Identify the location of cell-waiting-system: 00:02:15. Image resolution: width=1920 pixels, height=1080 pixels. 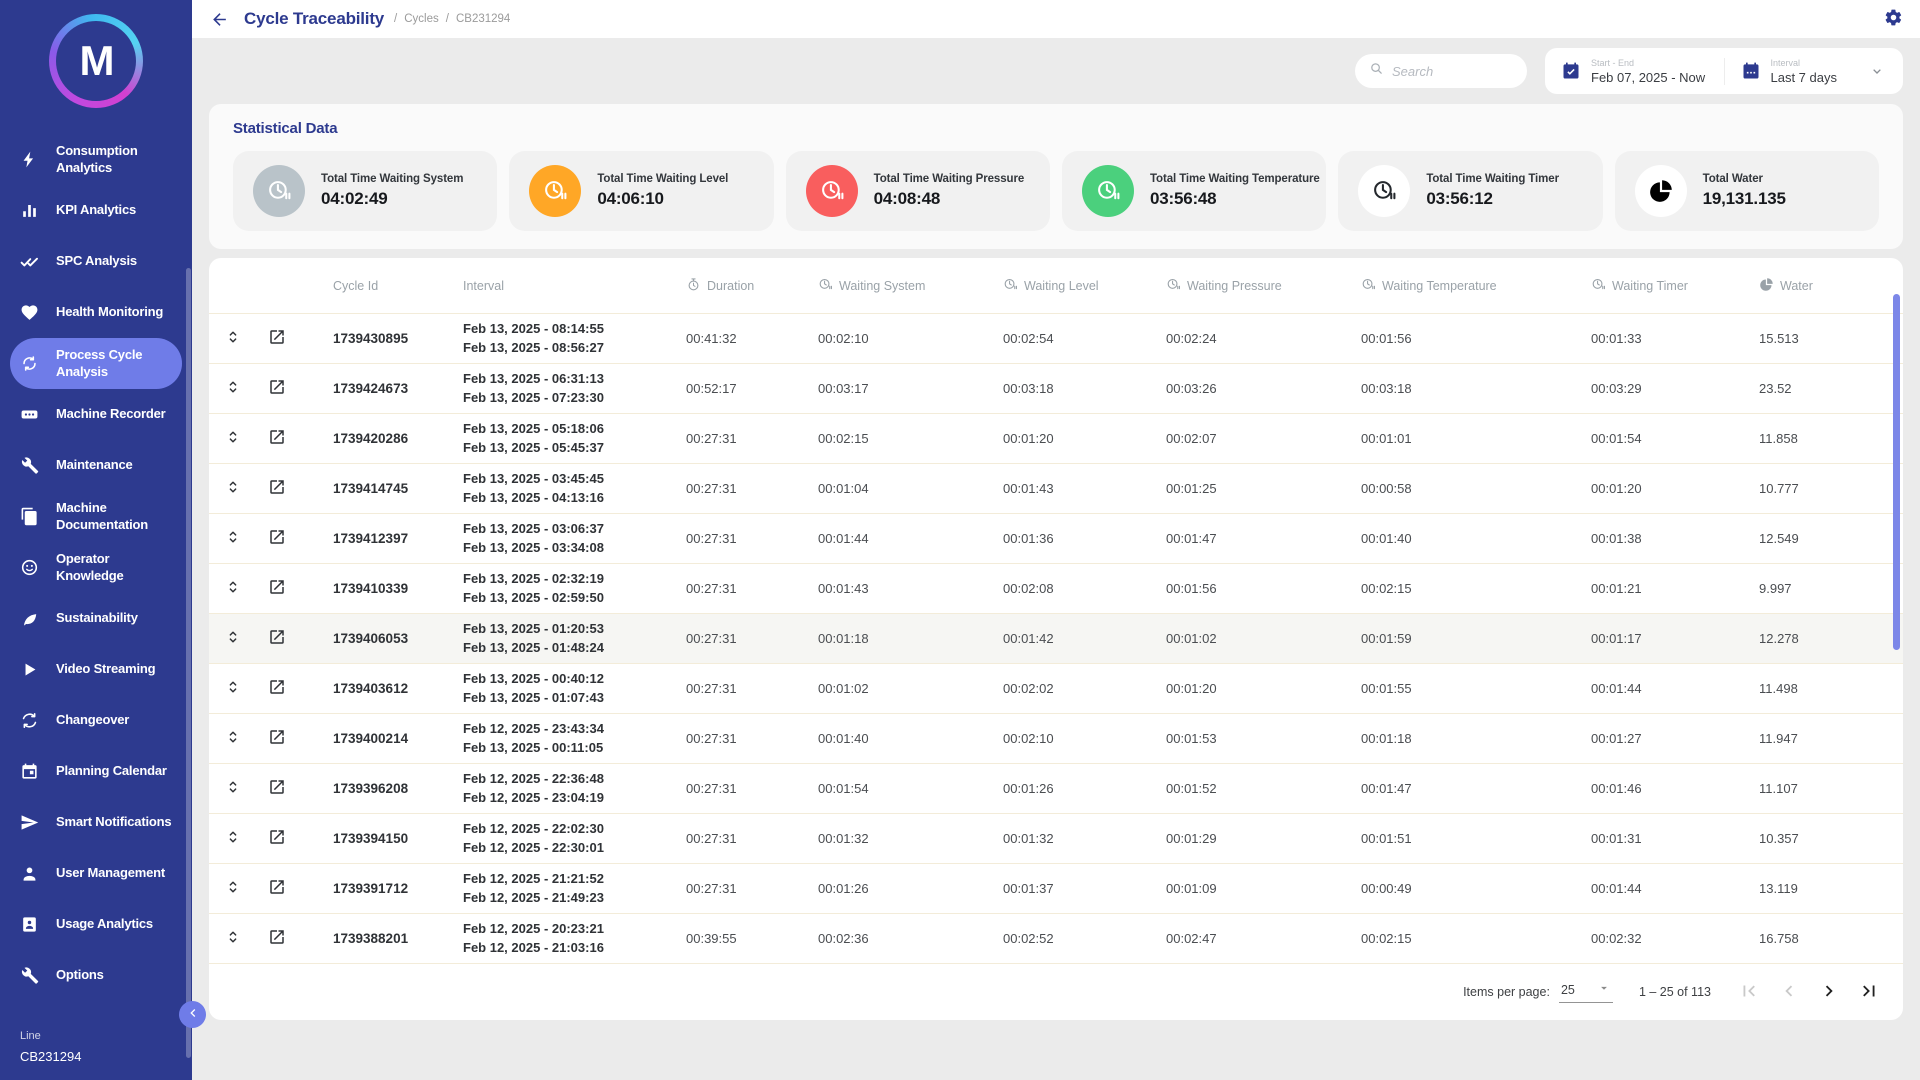
(843, 438).